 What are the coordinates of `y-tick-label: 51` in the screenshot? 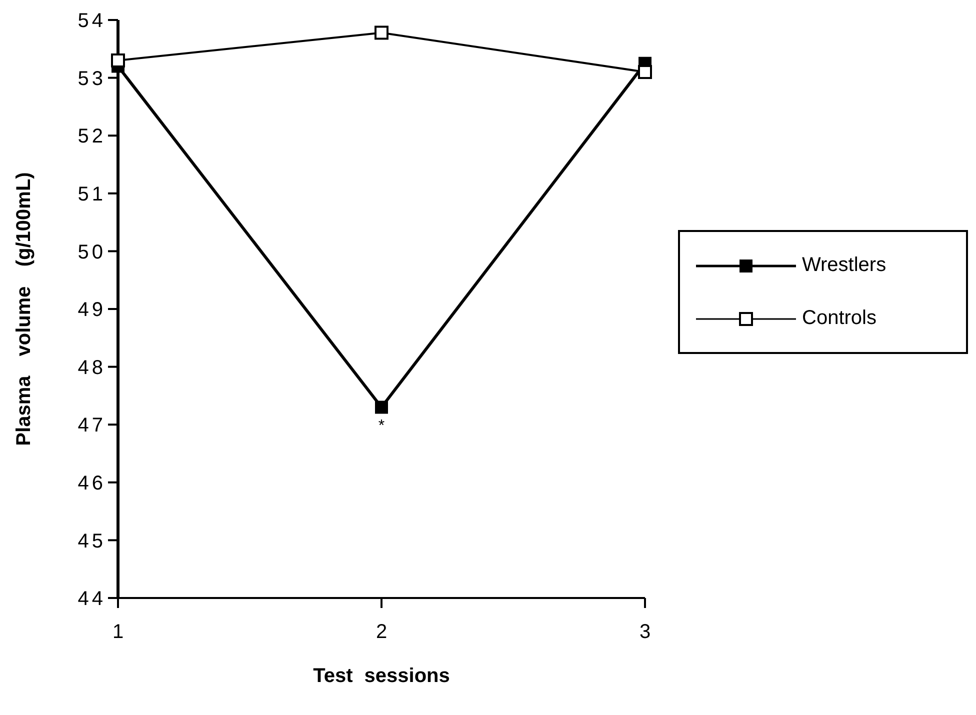 It's located at (92, 195).